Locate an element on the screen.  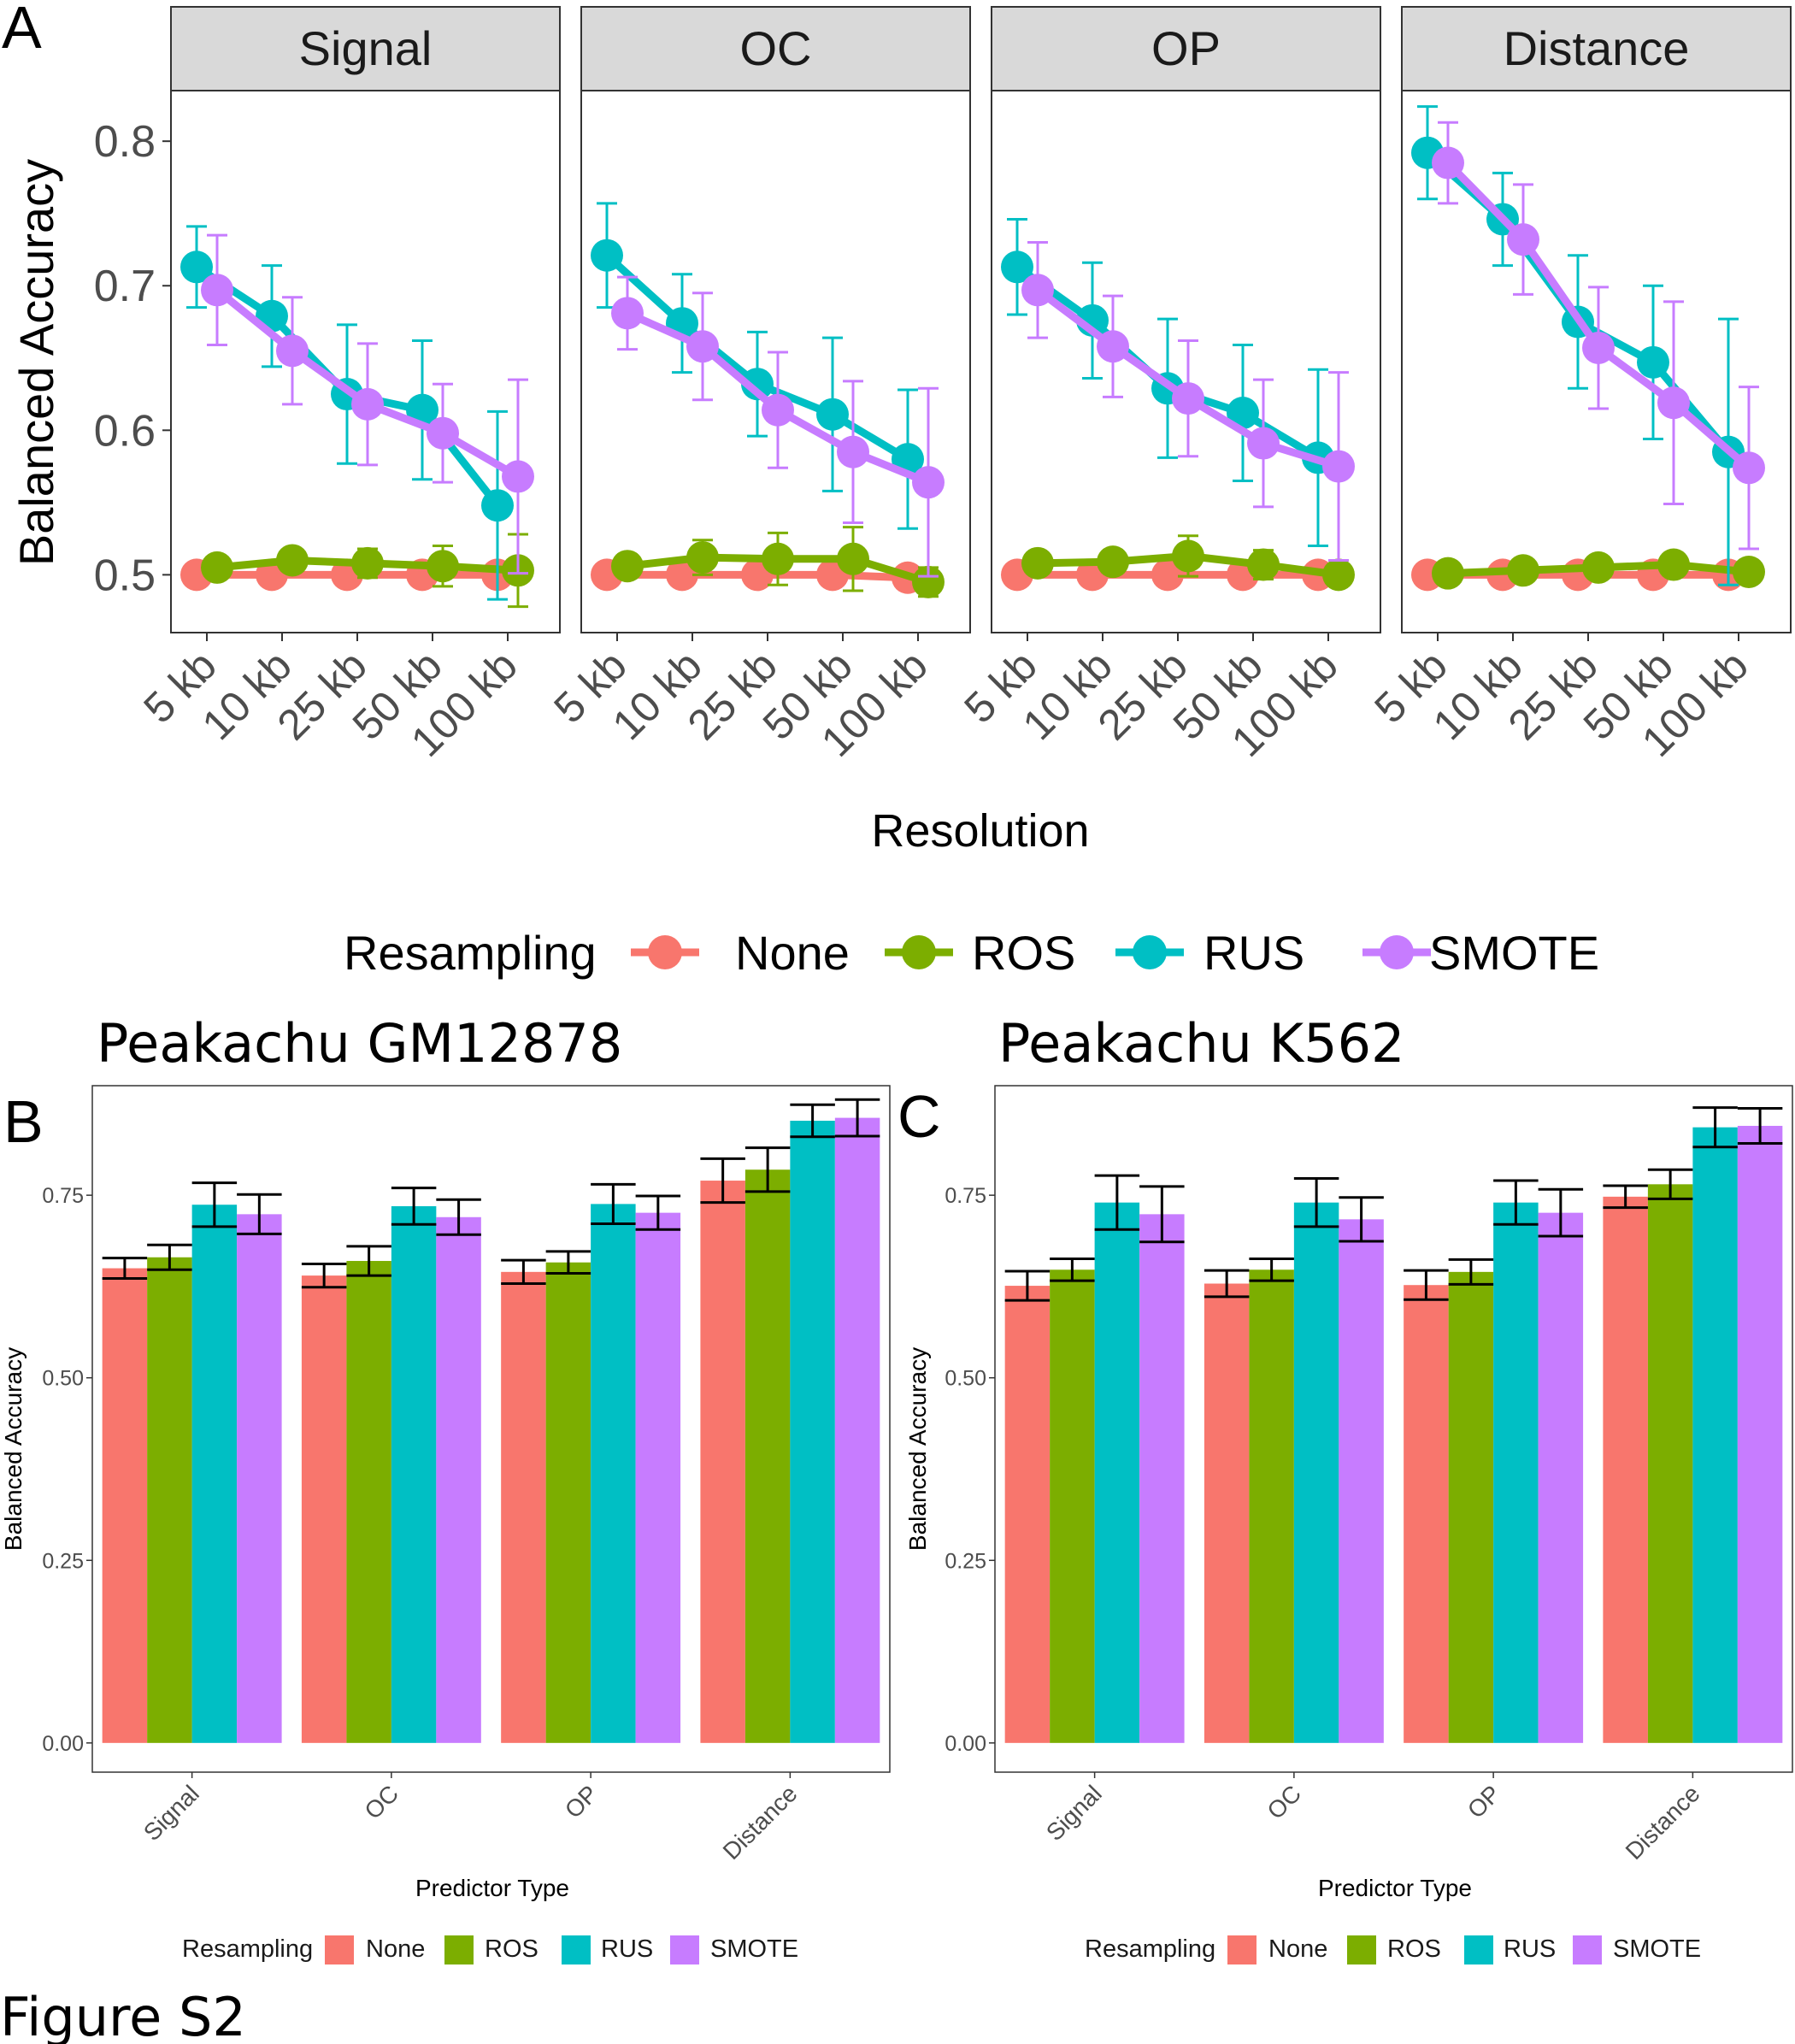
panel-a-xtick-label: 10 kb is located at coordinates (657, 695).